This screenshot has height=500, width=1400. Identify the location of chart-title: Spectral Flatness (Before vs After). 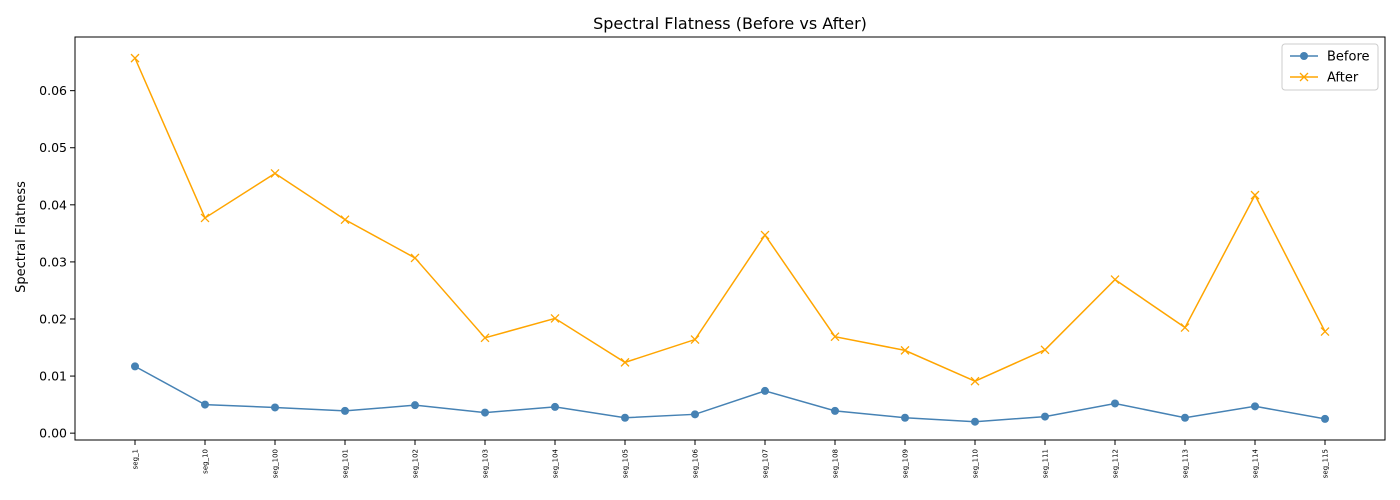
(730, 23).